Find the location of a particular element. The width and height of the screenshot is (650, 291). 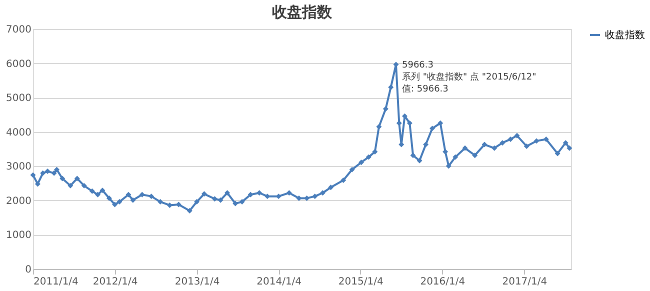

y-tick-label: 4000 is located at coordinates (19, 132).